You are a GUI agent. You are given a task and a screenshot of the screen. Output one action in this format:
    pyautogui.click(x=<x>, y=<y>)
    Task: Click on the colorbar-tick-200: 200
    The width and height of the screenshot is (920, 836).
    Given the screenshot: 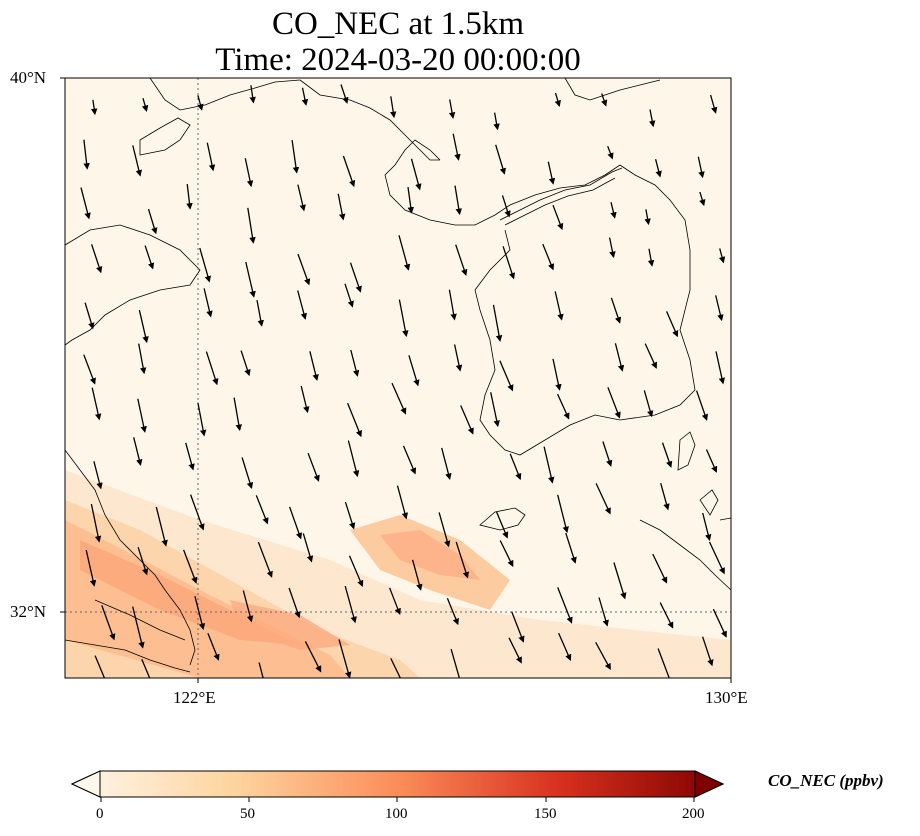 What is the action you would take?
    pyautogui.click(x=693, y=814)
    